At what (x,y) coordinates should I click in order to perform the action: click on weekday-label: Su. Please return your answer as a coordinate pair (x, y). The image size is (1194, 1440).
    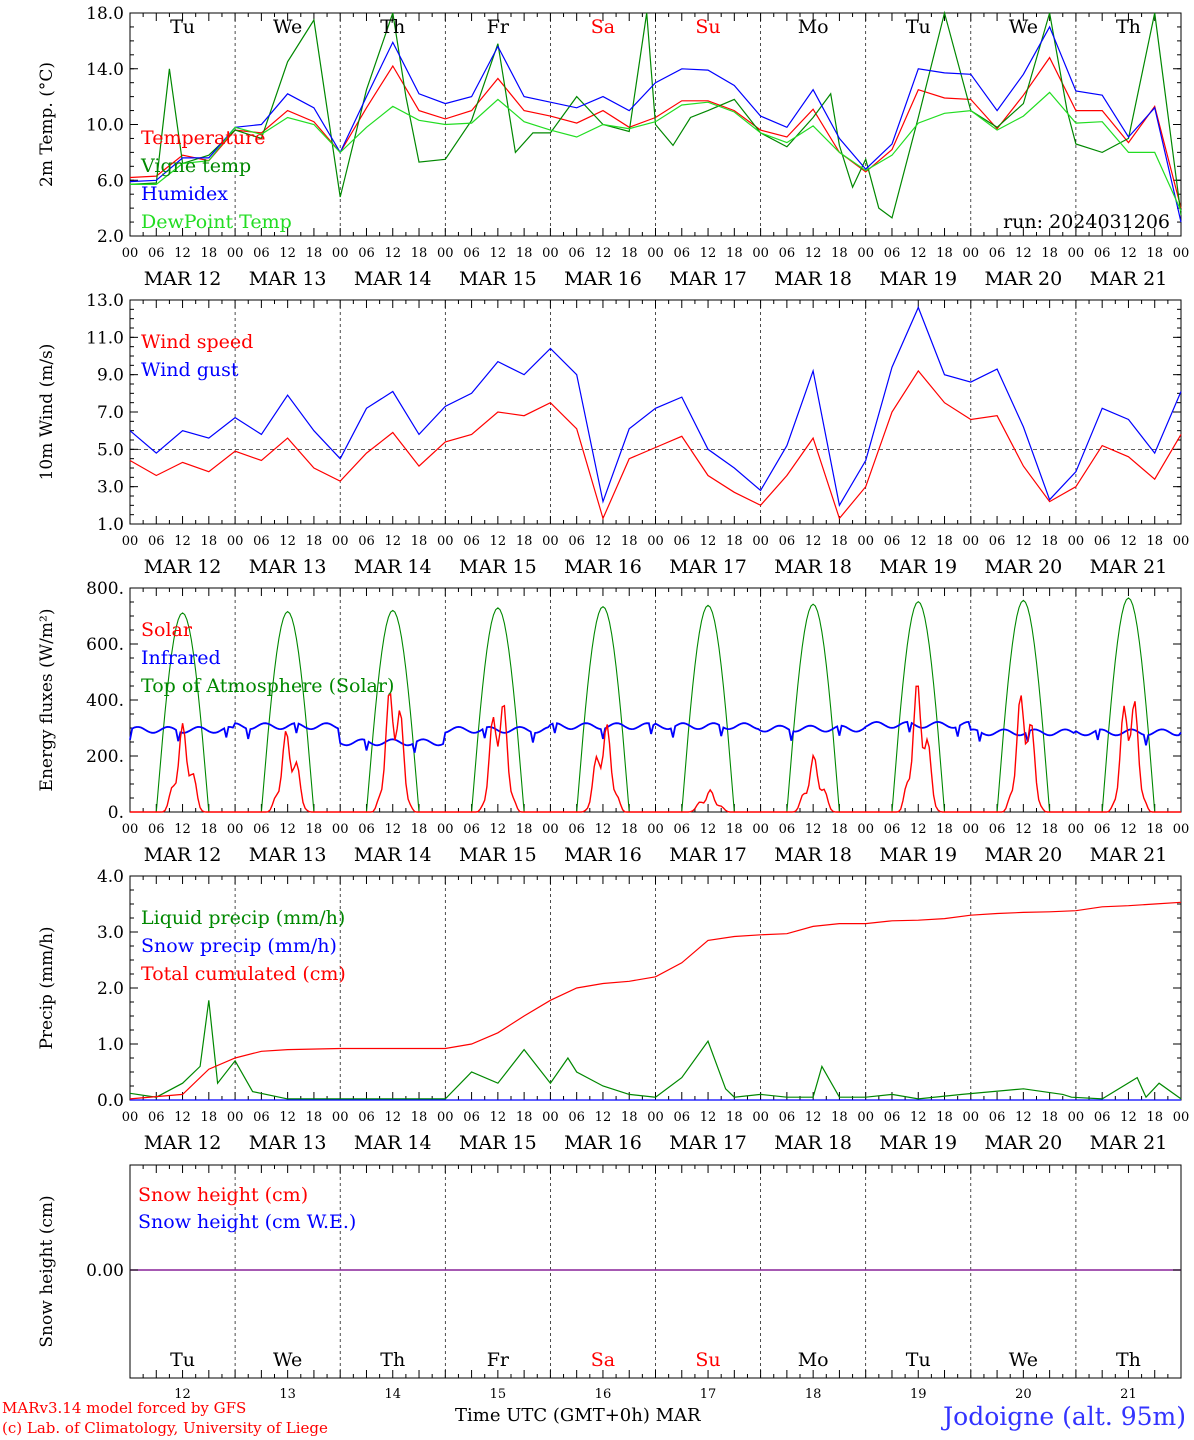
    Looking at the image, I should click on (707, 1360).